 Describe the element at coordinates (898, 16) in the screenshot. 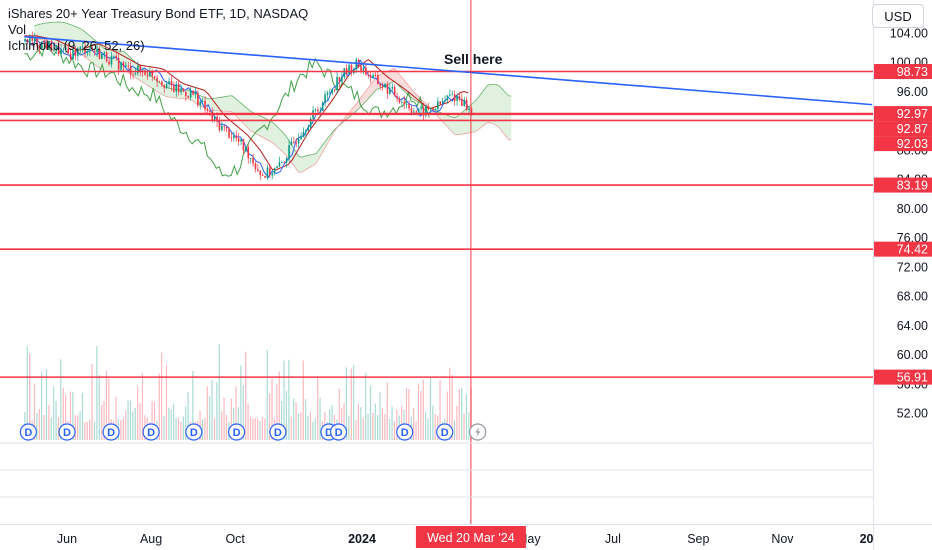

I see `currency-button: USD` at that location.